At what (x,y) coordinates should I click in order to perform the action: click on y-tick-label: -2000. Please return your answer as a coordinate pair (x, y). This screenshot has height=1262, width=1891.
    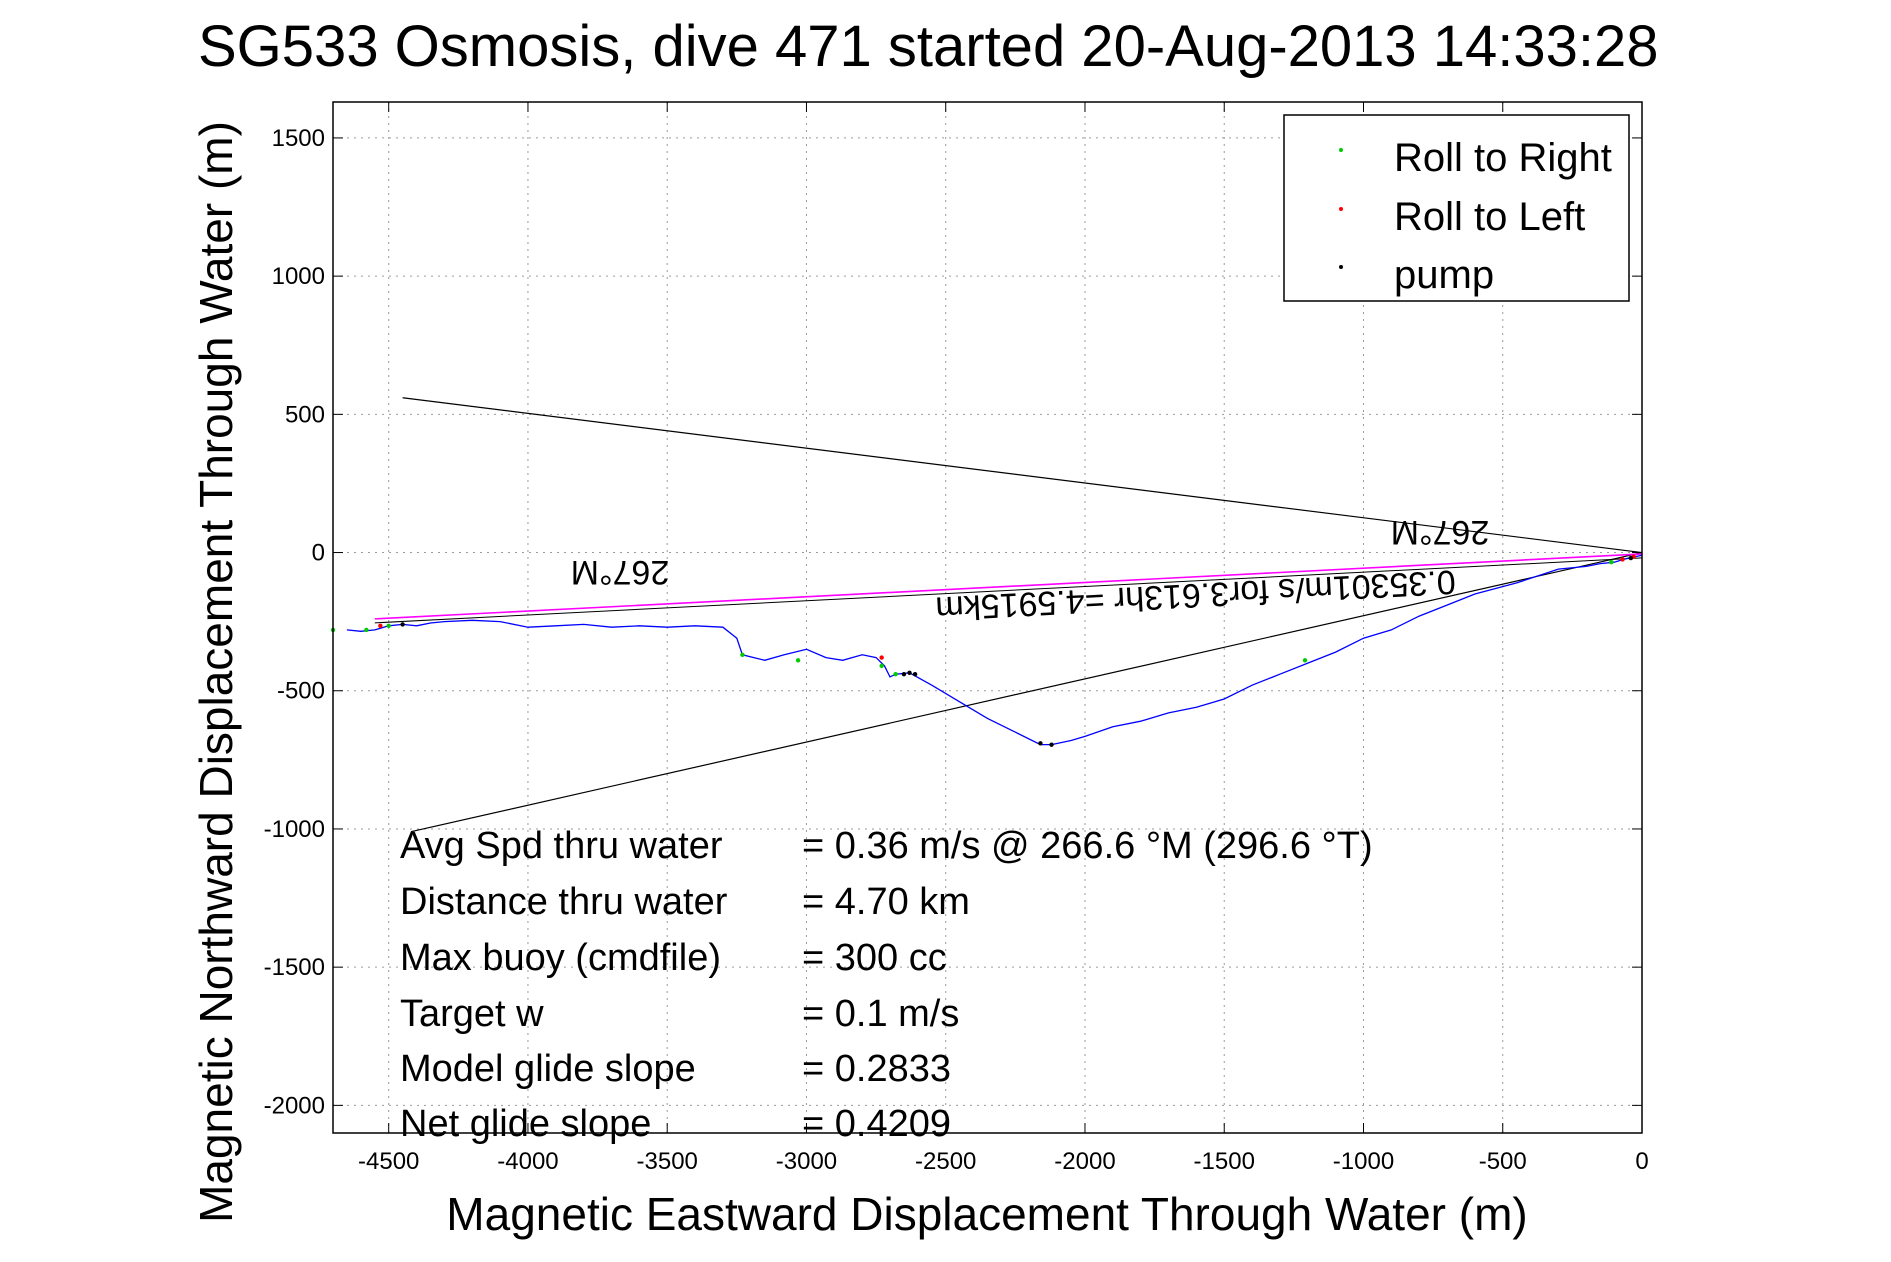
    Looking at the image, I should click on (294, 1105).